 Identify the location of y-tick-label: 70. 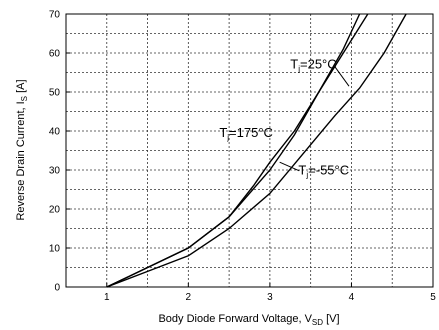
(55, 15).